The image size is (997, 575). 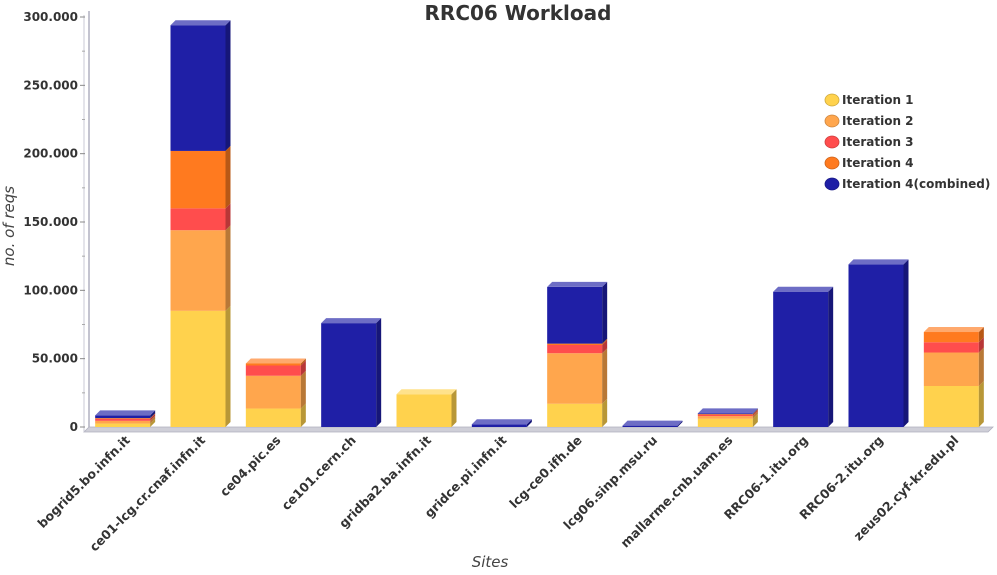 I want to click on y-tick-label: 300.000, so click(x=50, y=17).